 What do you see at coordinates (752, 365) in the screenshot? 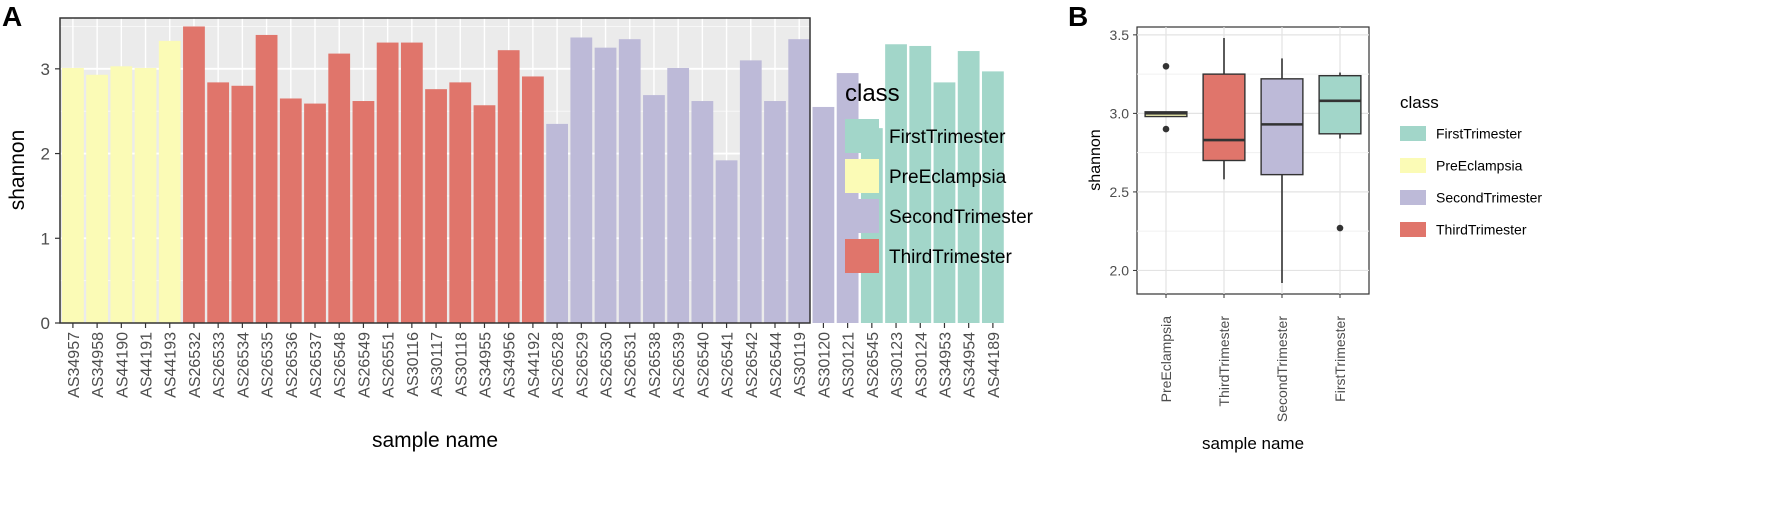
I see `panel-a-x-tick-label: AS26542` at bounding box center [752, 365].